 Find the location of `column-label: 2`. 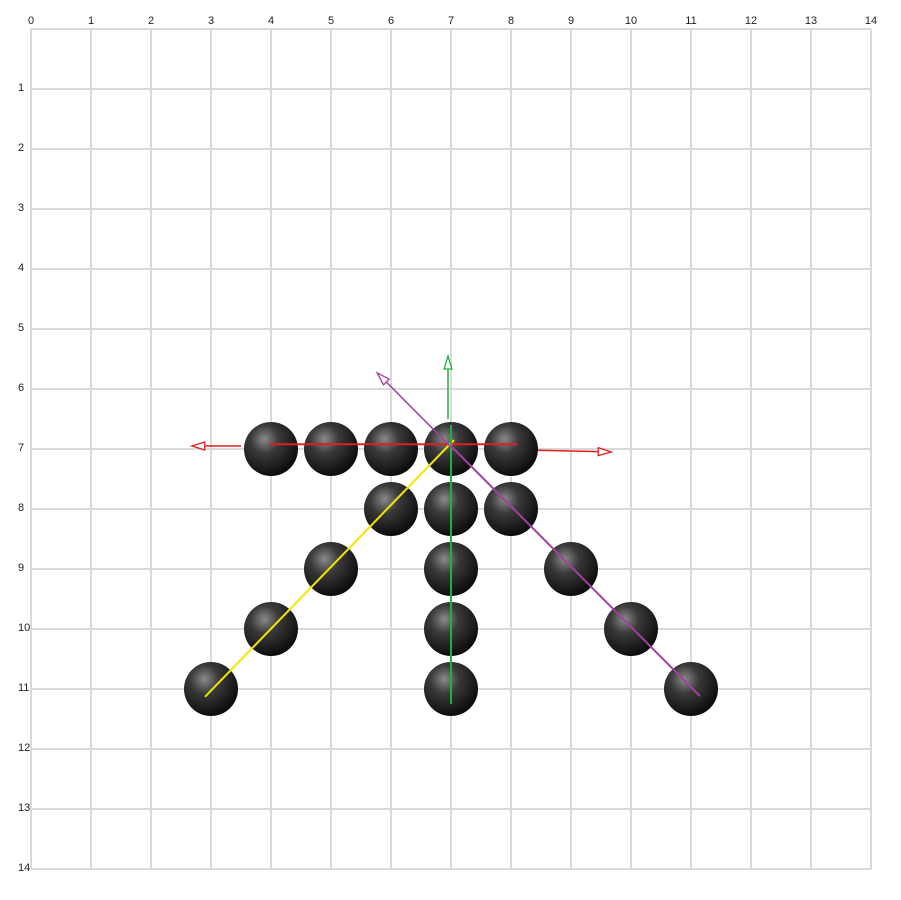

column-label: 2 is located at coordinates (151, 21).